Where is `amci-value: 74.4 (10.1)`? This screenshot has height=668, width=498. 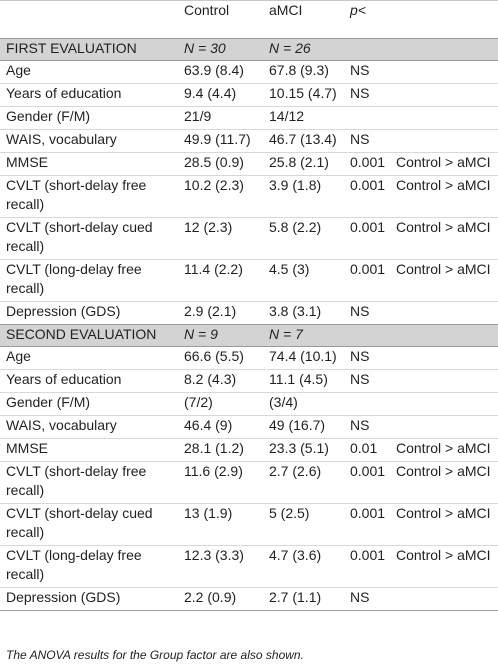 amci-value: 74.4 (10.1) is located at coordinates (303, 358).